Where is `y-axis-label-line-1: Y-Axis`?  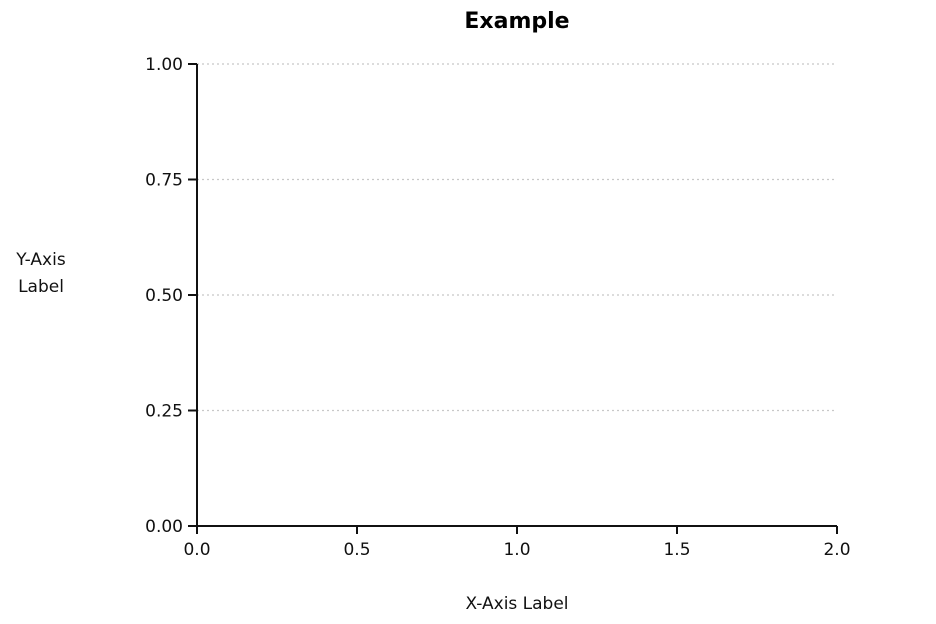
y-axis-label-line-1: Y-Axis is located at coordinates (40, 260).